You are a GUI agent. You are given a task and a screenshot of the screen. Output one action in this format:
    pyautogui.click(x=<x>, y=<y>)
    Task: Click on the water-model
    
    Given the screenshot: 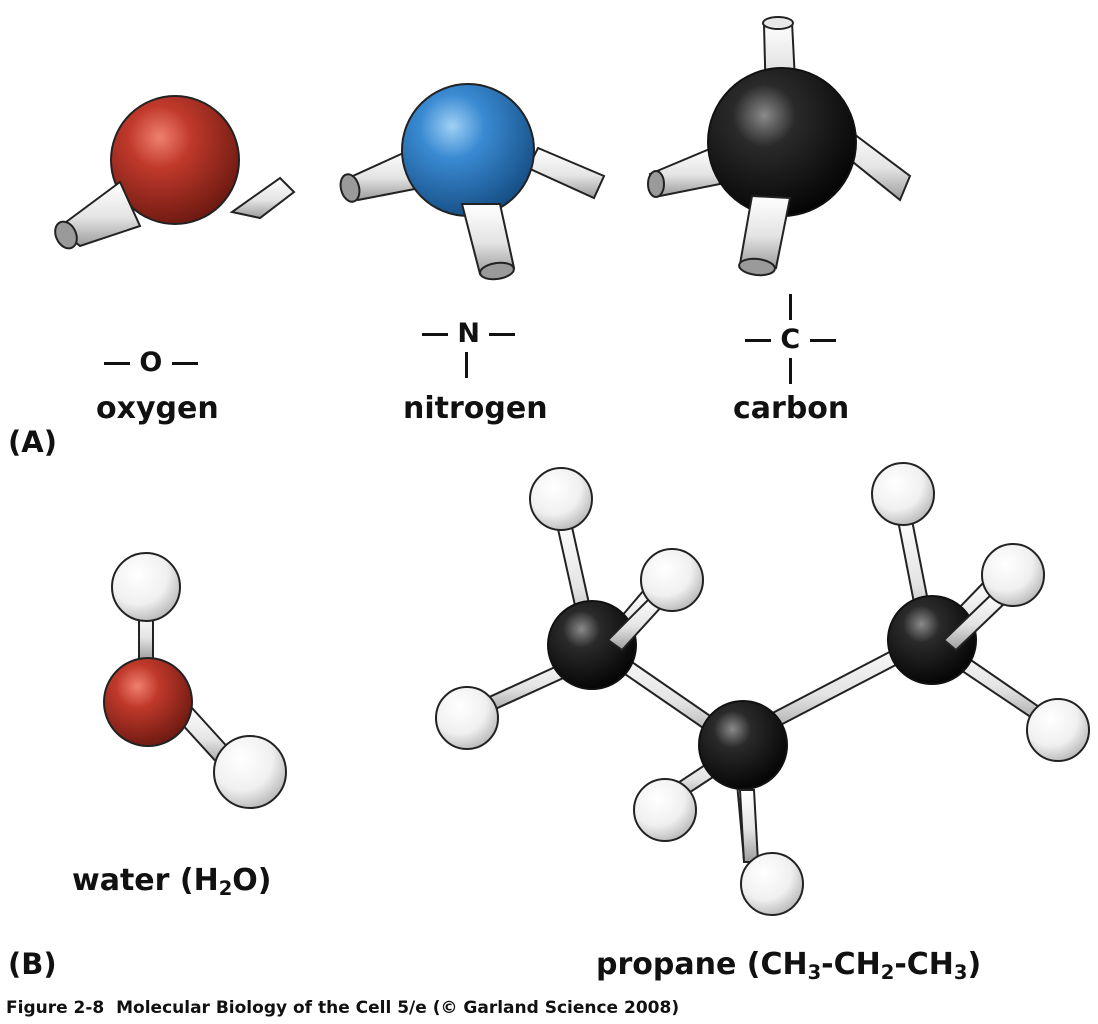 What is the action you would take?
    pyautogui.click(x=195, y=680)
    